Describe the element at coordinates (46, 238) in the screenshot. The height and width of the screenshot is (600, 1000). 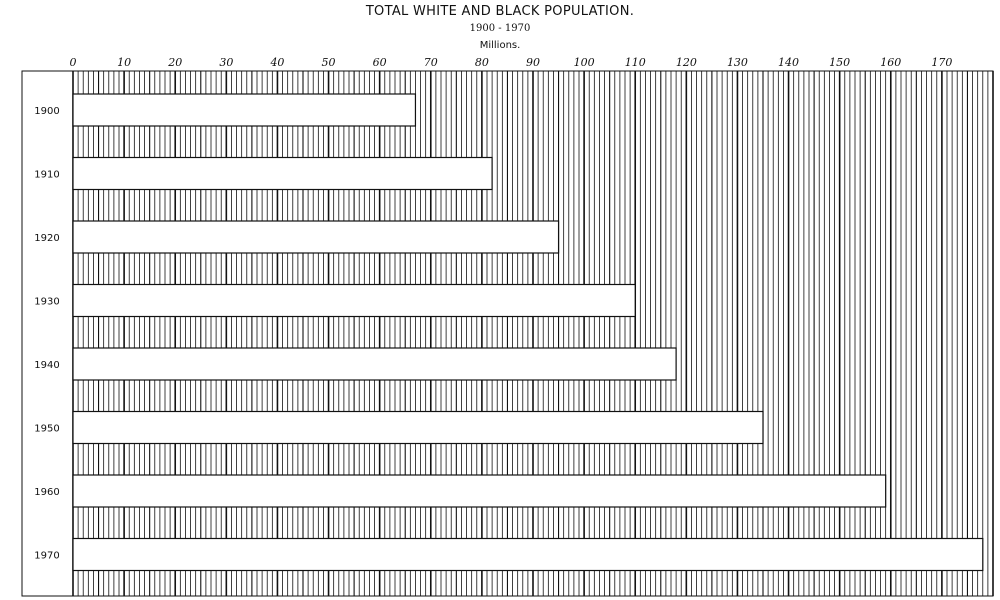
I see `category-label: 1920` at that location.